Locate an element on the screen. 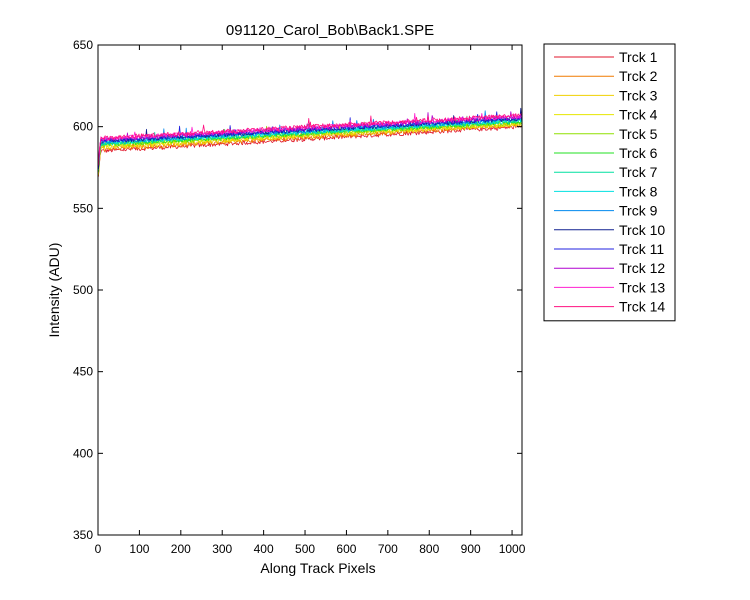 This screenshot has height=600, width=750. x-tick-label: 500 is located at coordinates (305, 549).